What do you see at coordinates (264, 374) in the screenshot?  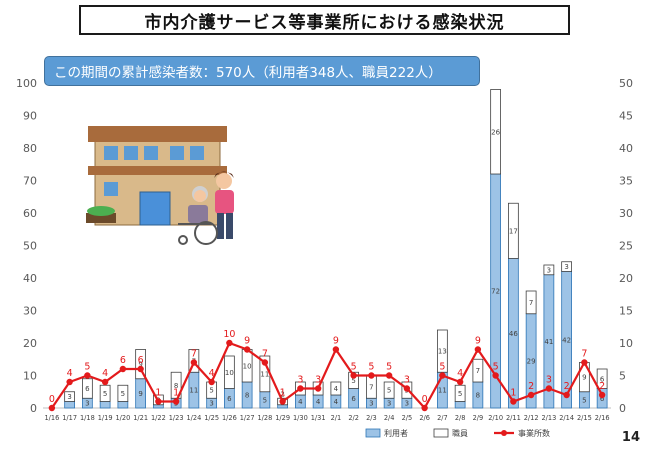 I see `bar-staff-label: 11` at bounding box center [264, 374].